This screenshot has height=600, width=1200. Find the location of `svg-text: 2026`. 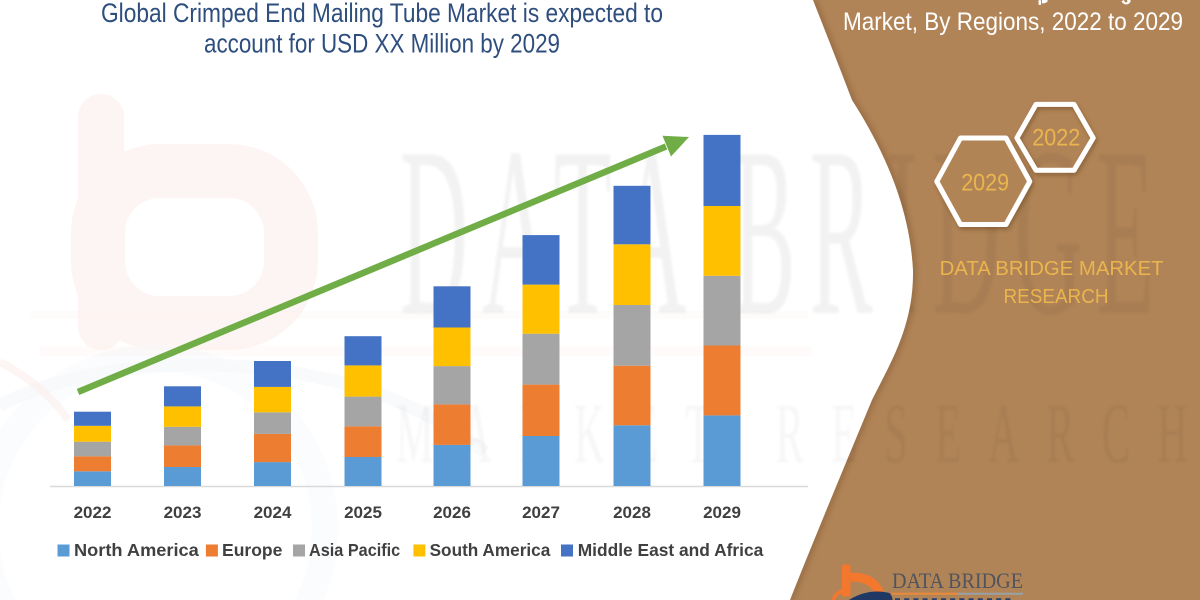

svg-text: 2026 is located at coordinates (452, 512).